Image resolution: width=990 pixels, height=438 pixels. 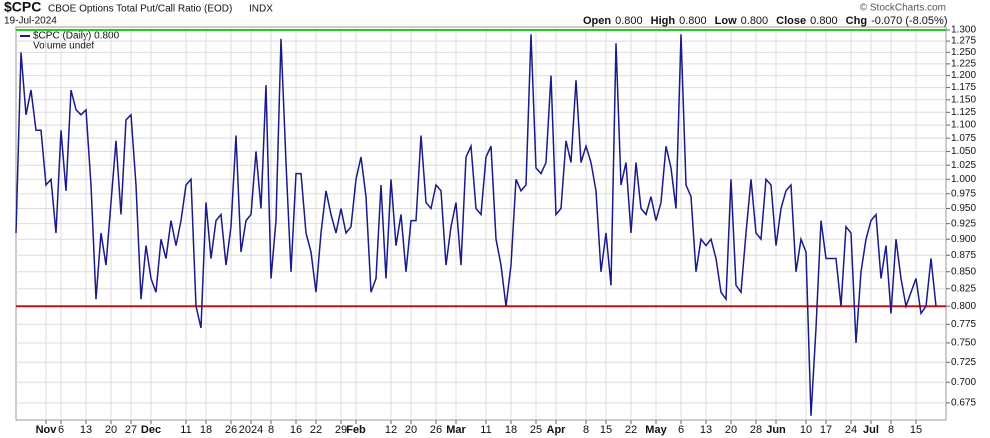 I want to click on stat-value: -0.070 (-8.05%), so click(x=909, y=21).